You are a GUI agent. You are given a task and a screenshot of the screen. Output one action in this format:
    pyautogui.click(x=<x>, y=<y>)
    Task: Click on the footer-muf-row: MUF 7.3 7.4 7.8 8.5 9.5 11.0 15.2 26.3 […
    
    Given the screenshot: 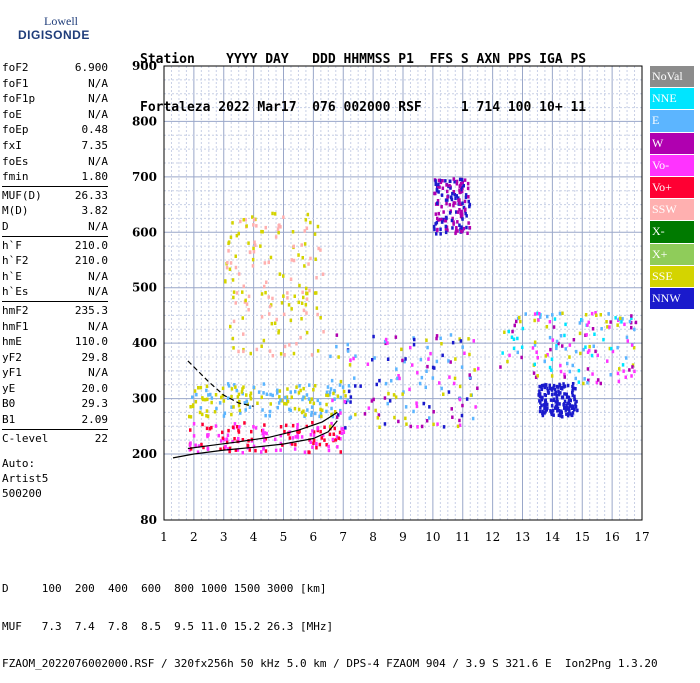 What is the action you would take?
    pyautogui.click(x=168, y=626)
    